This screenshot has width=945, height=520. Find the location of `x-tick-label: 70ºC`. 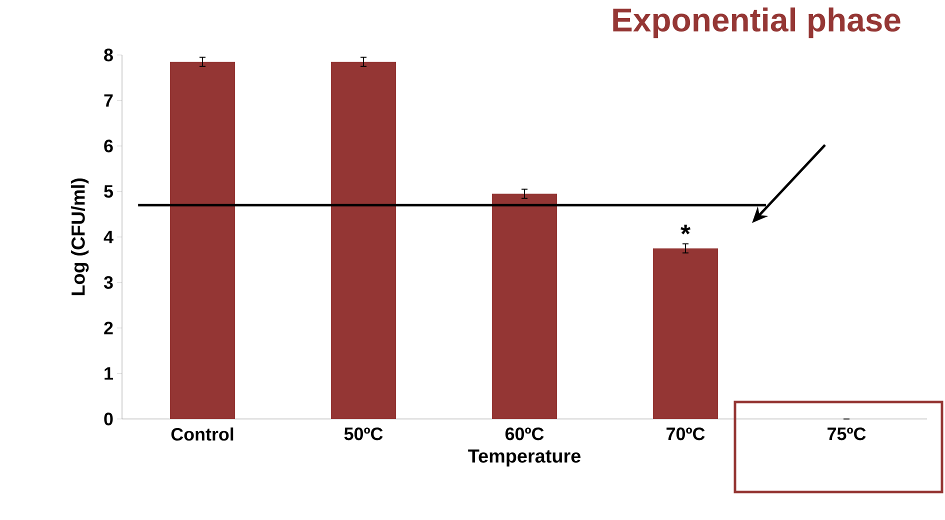

x-tick-label: 70ºC is located at coordinates (685, 433).